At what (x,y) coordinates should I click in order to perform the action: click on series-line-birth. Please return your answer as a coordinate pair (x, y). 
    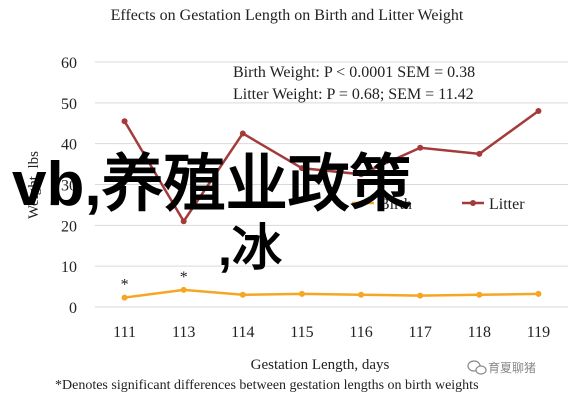
    Looking at the image, I should click on (331, 293).